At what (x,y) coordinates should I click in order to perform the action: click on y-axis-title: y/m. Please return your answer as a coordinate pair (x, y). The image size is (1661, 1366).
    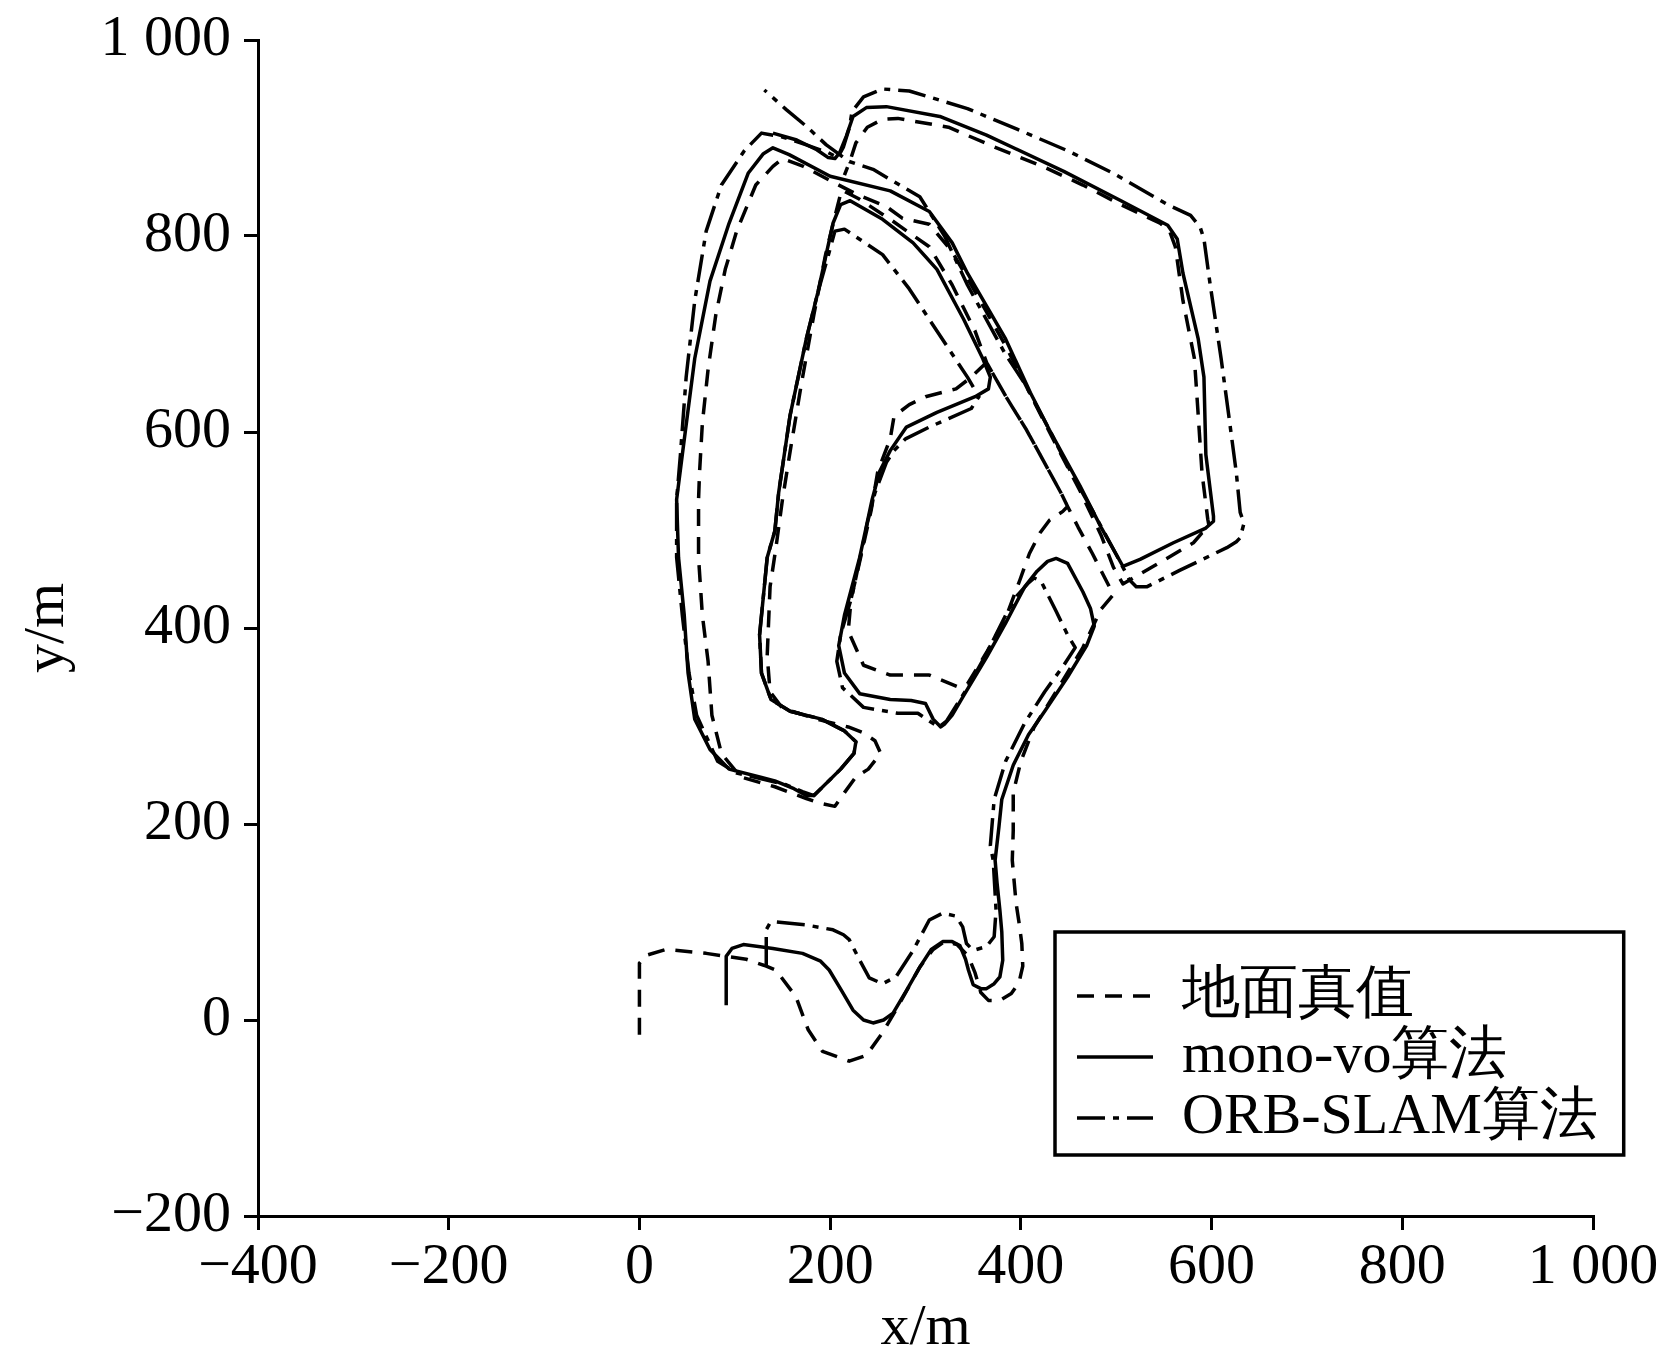
    Looking at the image, I should click on (44, 628).